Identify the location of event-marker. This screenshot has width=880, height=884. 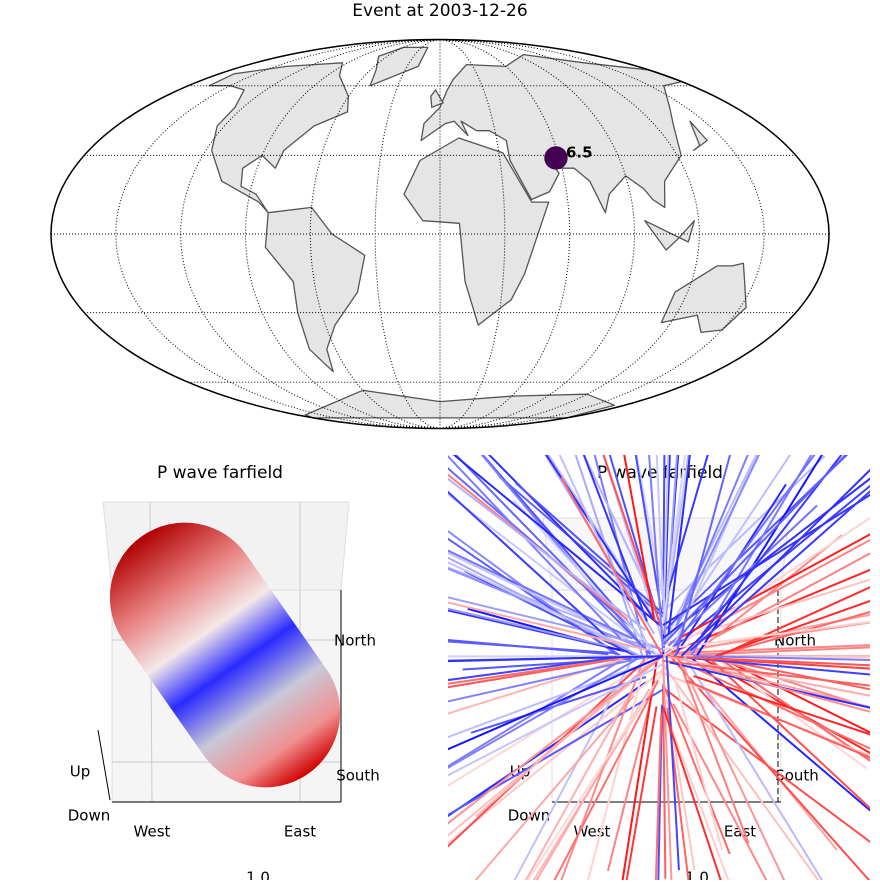
(555, 157).